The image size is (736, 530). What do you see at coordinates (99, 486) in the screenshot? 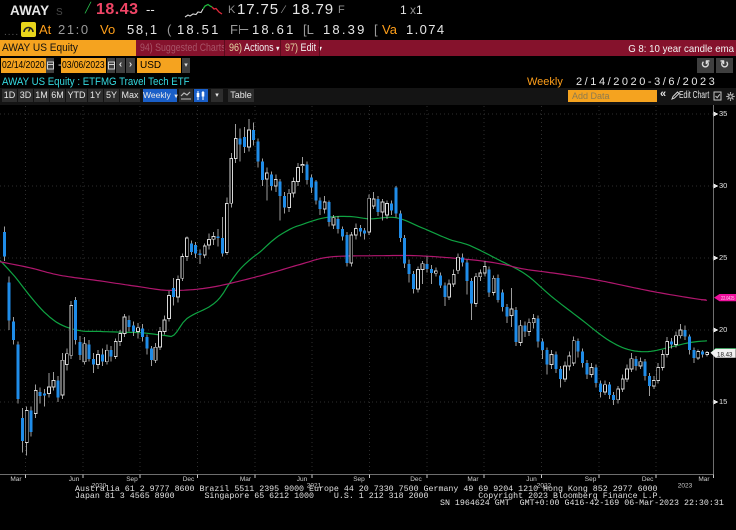
I see `svg-text: 2020` at bounding box center [99, 486].